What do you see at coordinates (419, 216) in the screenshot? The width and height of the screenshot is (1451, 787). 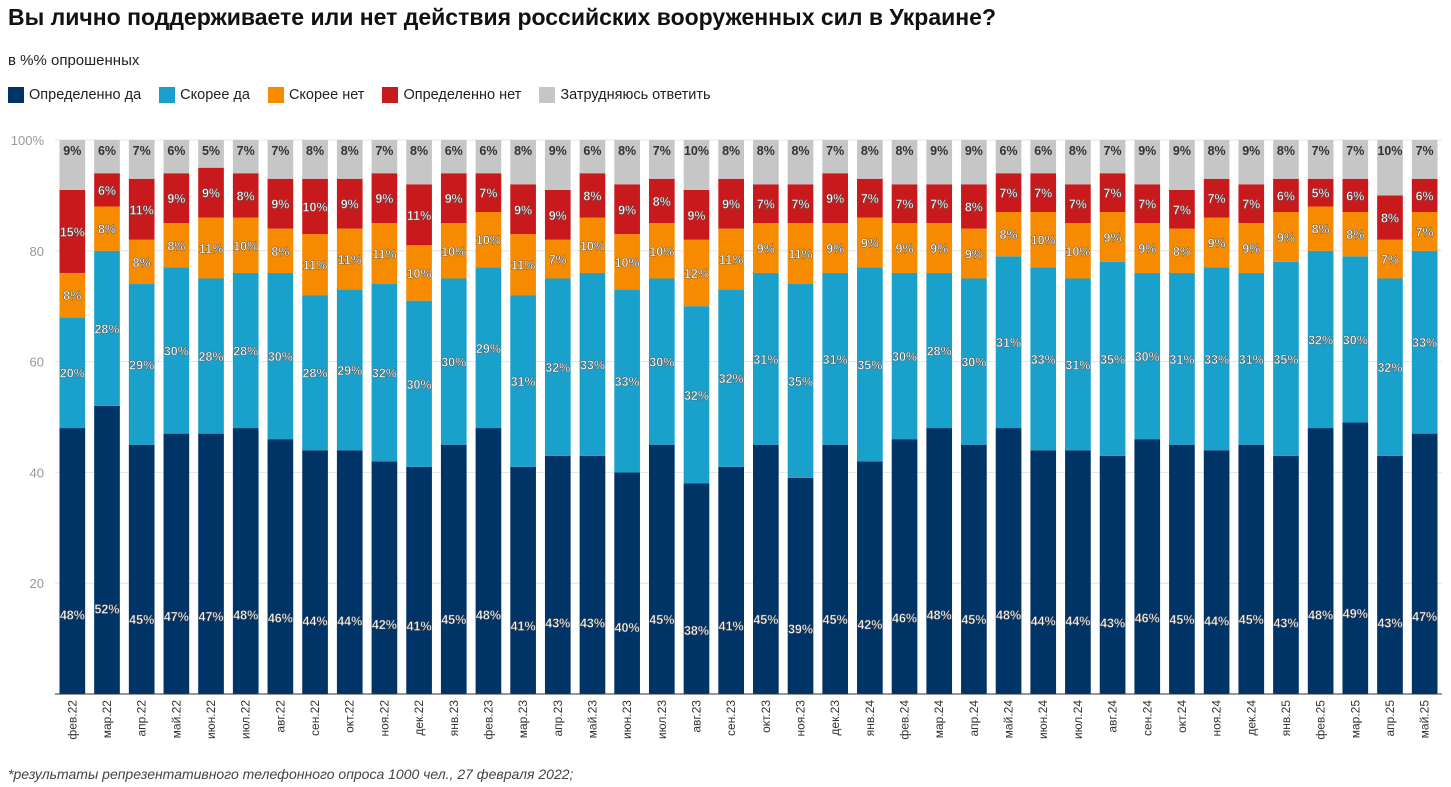 I see `data-label: 11%` at bounding box center [419, 216].